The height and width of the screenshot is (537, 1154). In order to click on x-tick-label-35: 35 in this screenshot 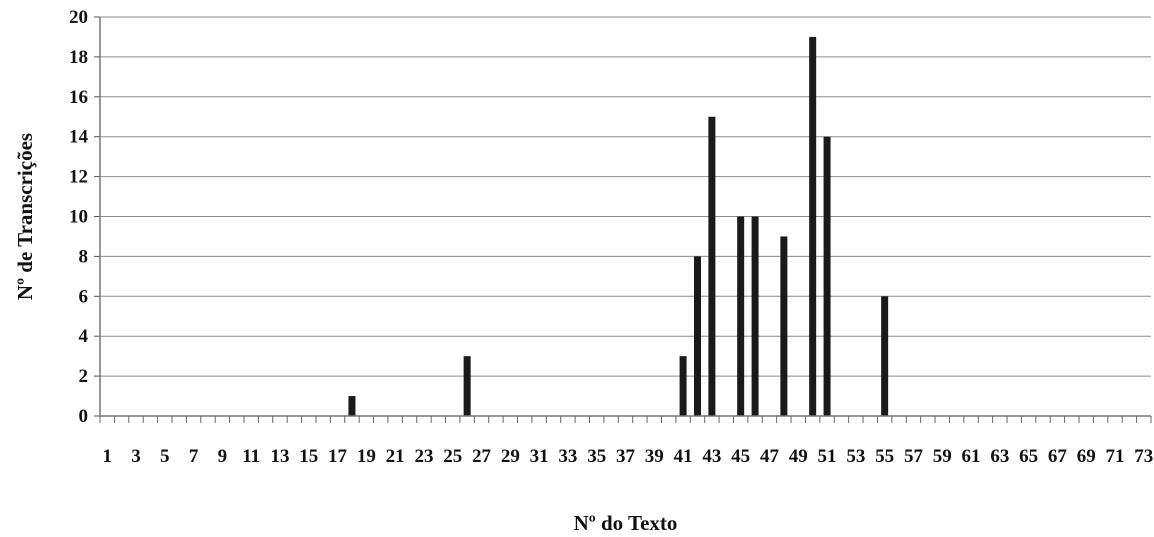, I will do `click(596, 456)`.